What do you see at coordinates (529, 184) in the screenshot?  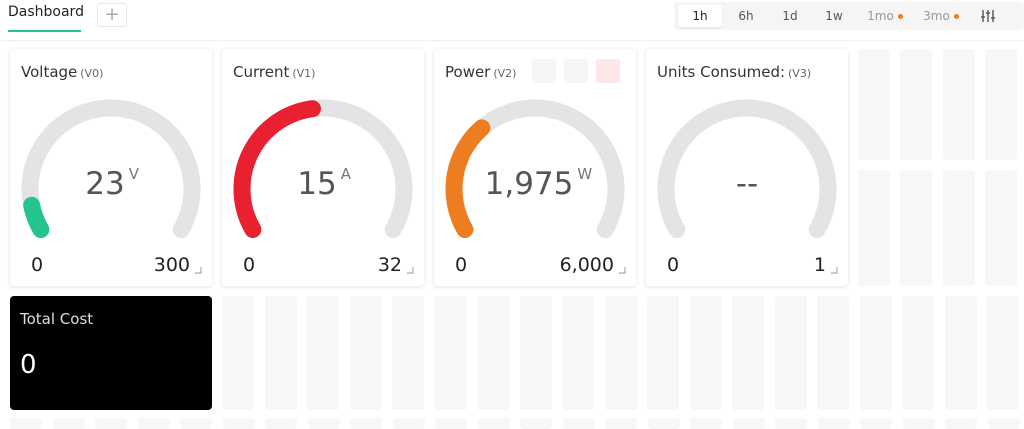 I see `gauge-value: 1,975` at bounding box center [529, 184].